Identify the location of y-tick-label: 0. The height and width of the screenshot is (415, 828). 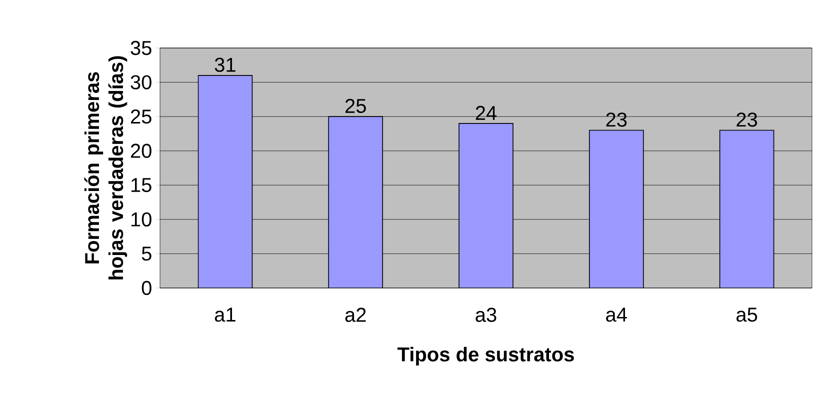
(147, 288).